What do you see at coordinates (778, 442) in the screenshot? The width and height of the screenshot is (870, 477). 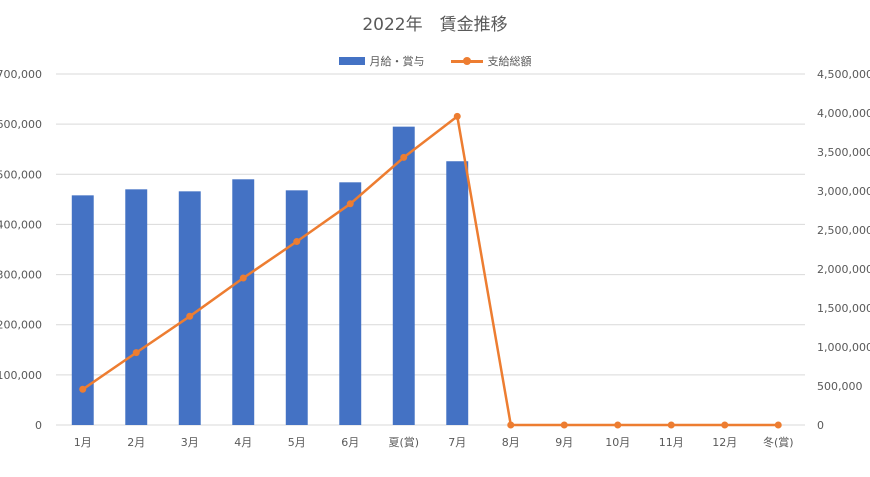 I see `x-tick-label: 冬(賞)` at bounding box center [778, 442].